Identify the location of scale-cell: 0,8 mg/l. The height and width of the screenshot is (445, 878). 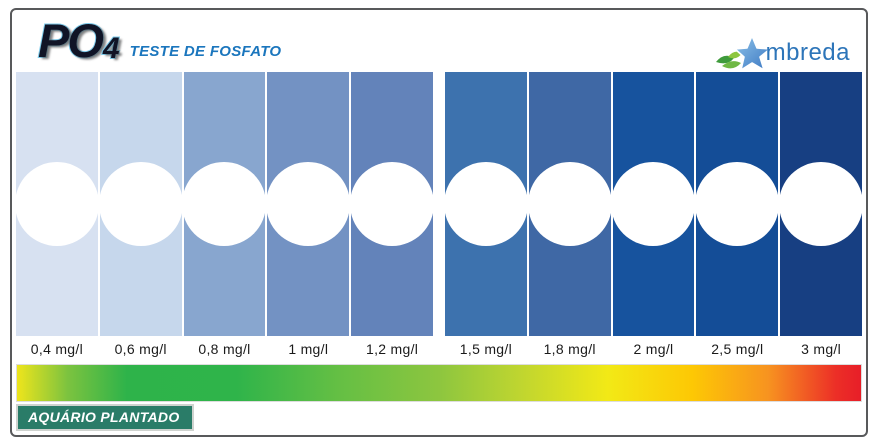
(224, 217).